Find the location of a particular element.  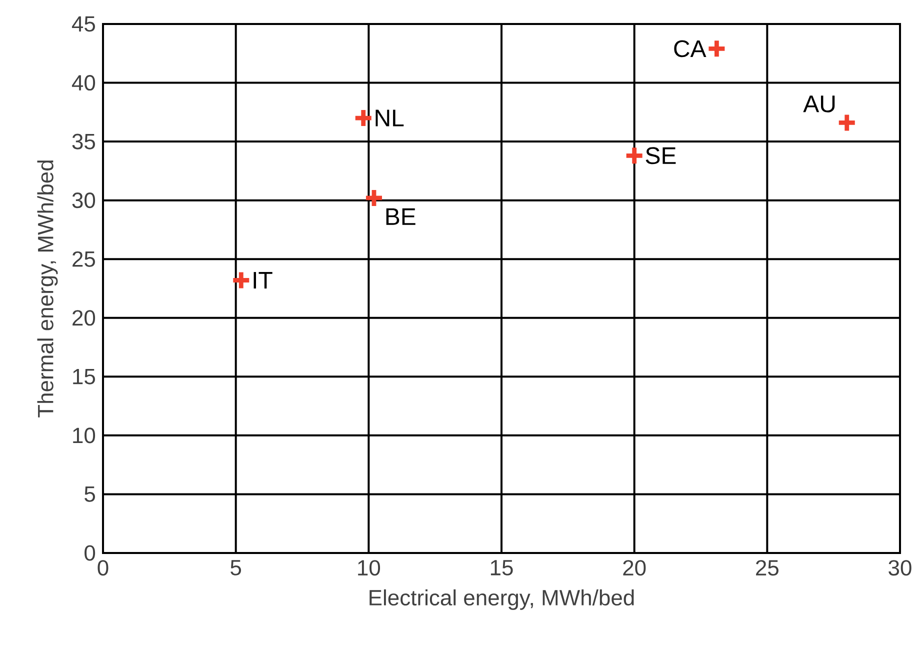

x-tick-label: 25 is located at coordinates (767, 568).